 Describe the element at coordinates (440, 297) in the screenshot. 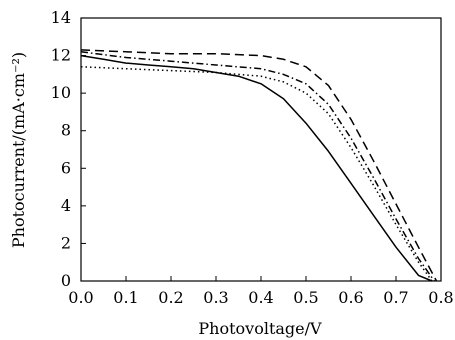

I see `x-tick-label: 0.8` at that location.